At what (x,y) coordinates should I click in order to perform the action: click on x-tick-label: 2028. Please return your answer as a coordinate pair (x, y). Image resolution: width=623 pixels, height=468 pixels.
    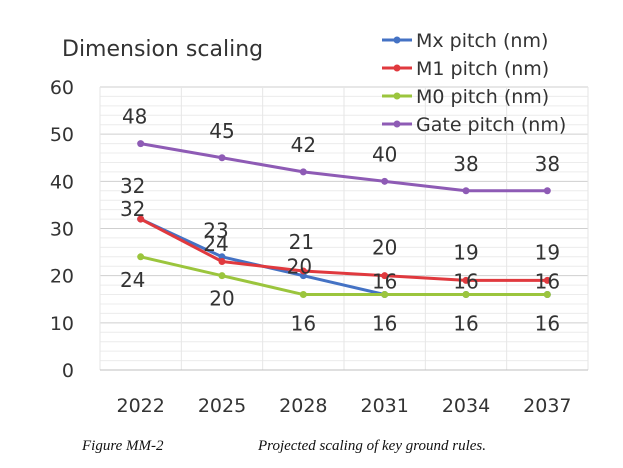
    Looking at the image, I should click on (303, 406).